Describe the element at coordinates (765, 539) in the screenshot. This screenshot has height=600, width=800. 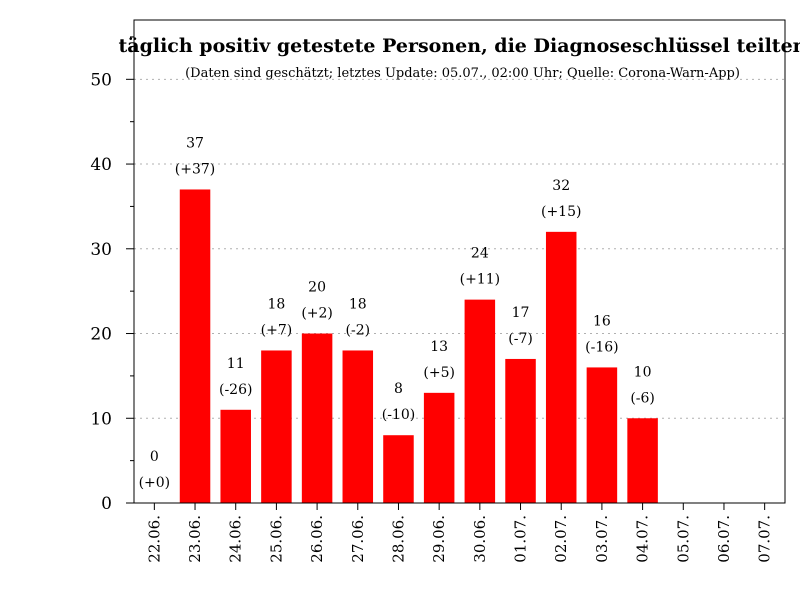
I see `x-tick-label: 07.07.` at that location.